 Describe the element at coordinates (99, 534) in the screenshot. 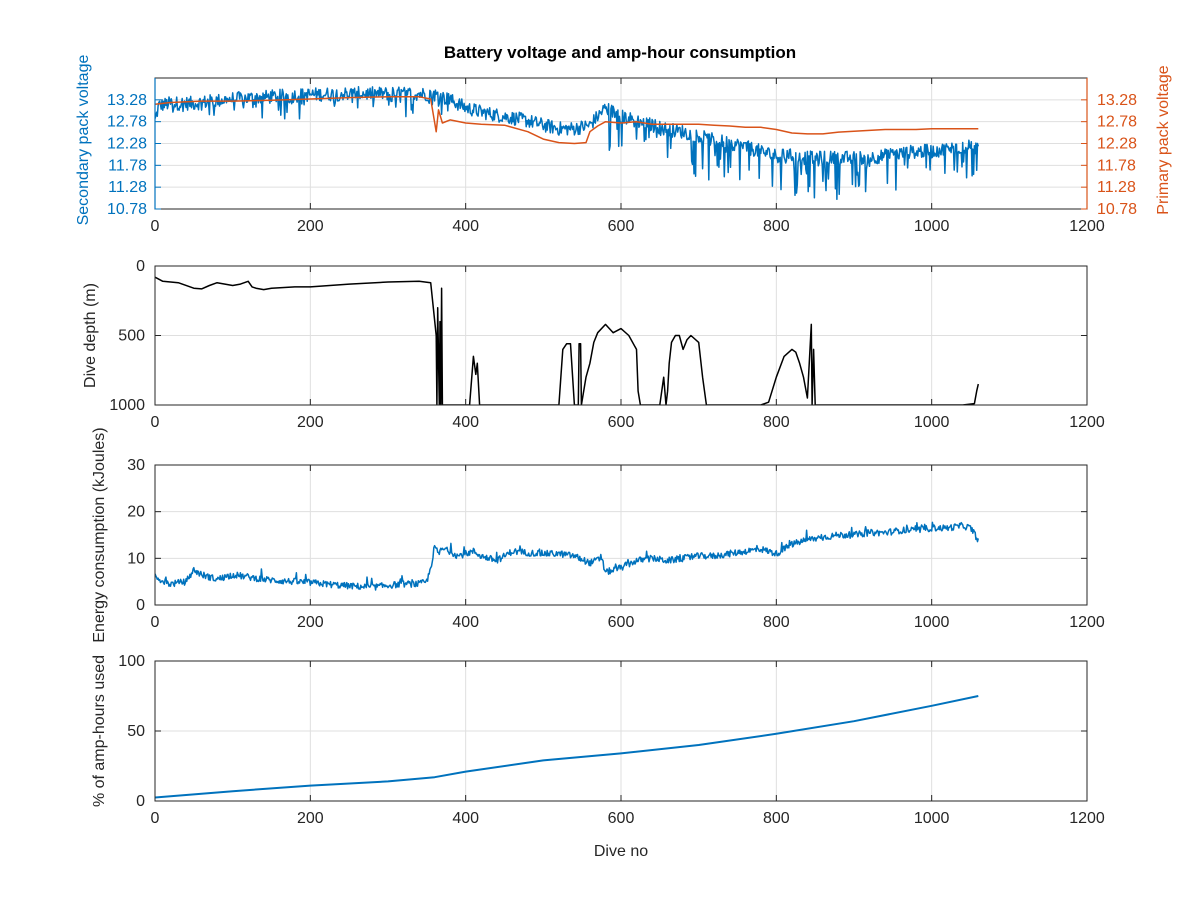

I see `axes-3-ylabel: Energy consumption (kJoules)` at that location.